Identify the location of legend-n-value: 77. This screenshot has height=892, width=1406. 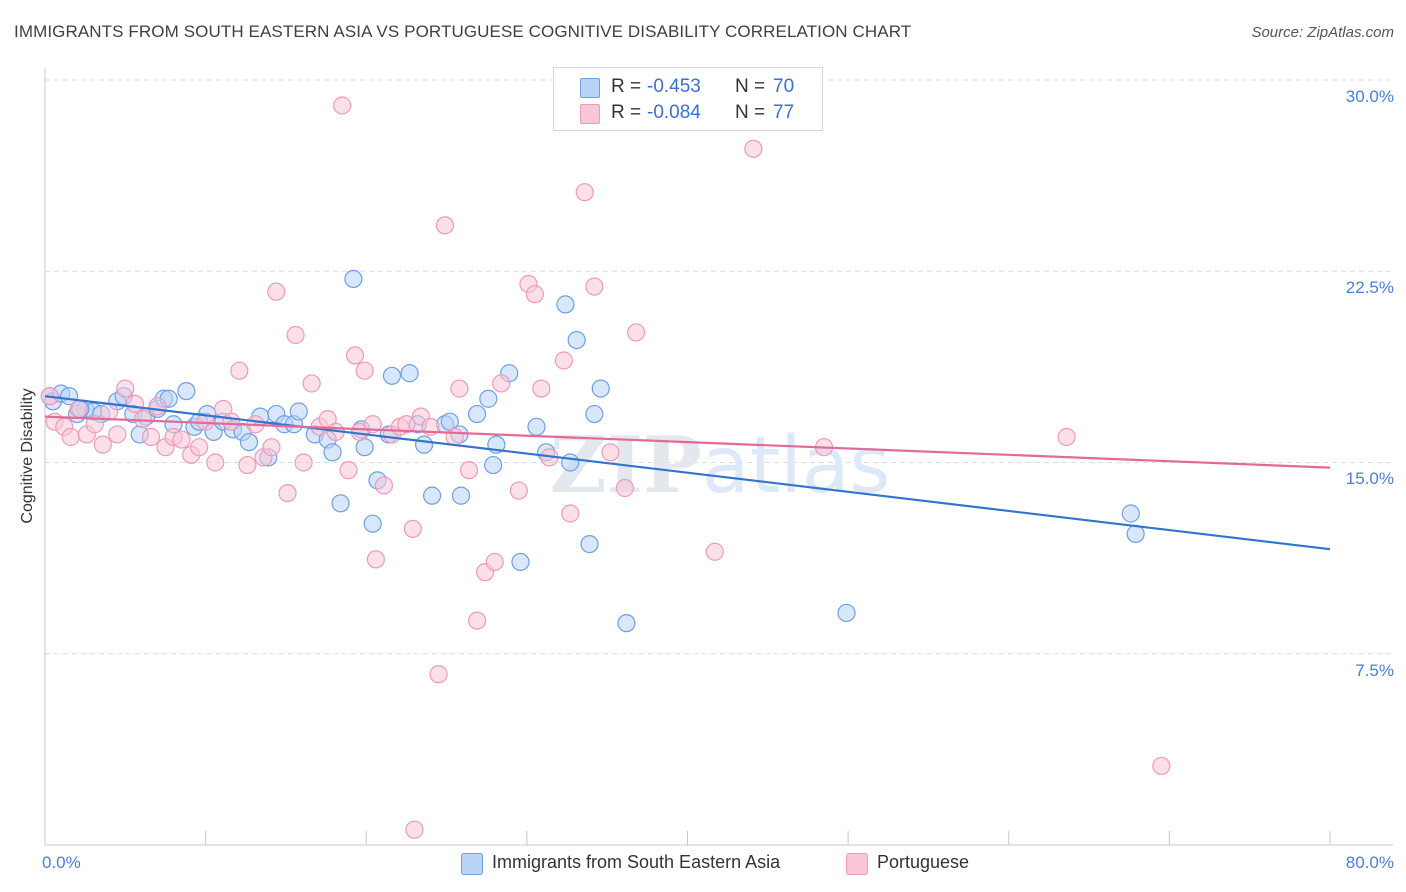
(784, 112).